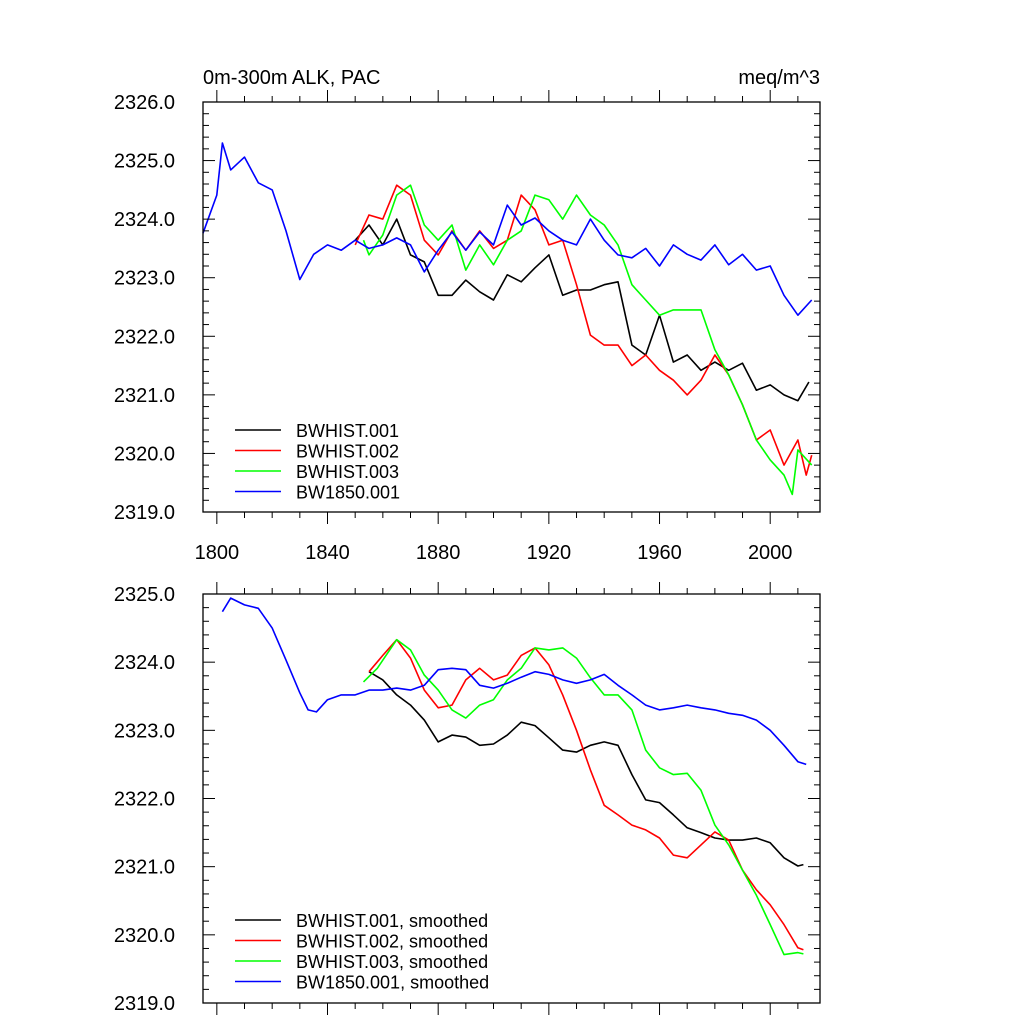 Image resolution: width=1024 pixels, height=1024 pixels. I want to click on legend-label-1: BWHIST.001, so click(347, 431).